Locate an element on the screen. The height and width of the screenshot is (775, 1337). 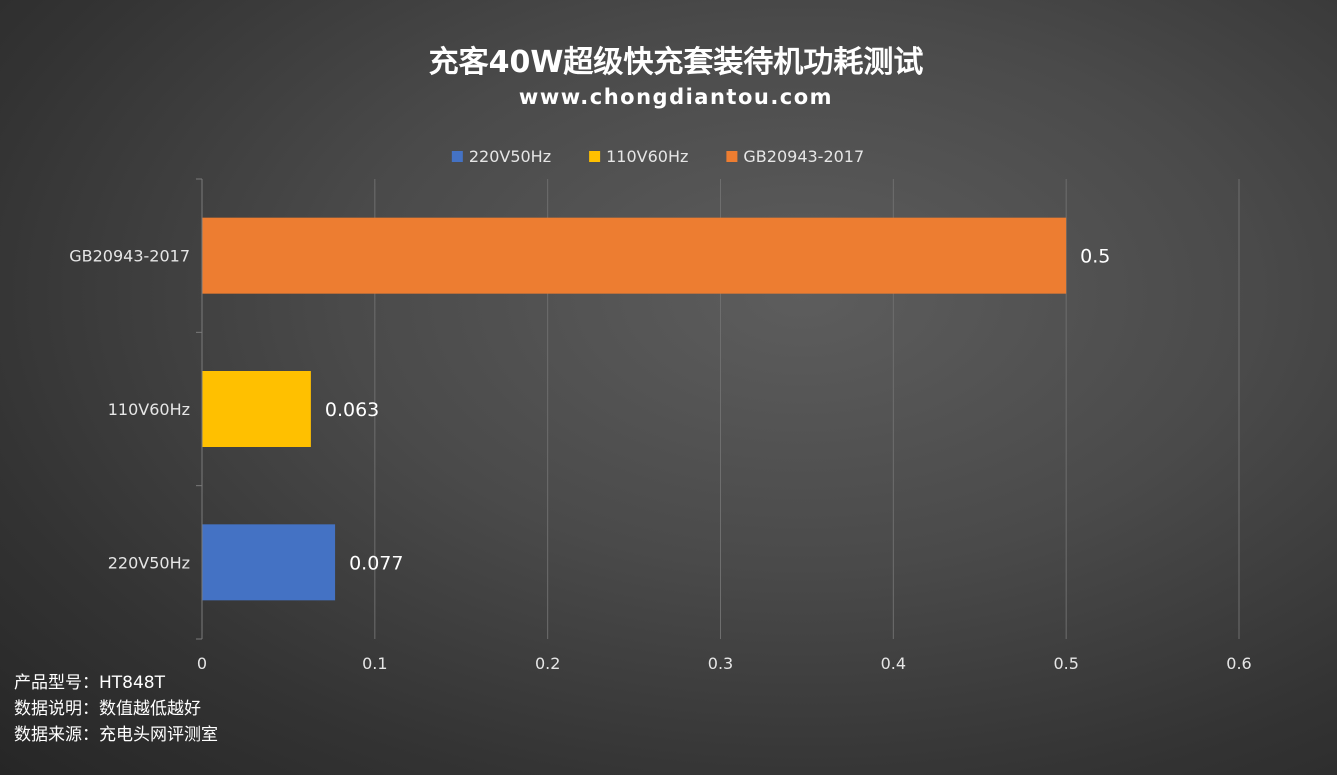
x-tick-label: 0.2 is located at coordinates (547, 663).